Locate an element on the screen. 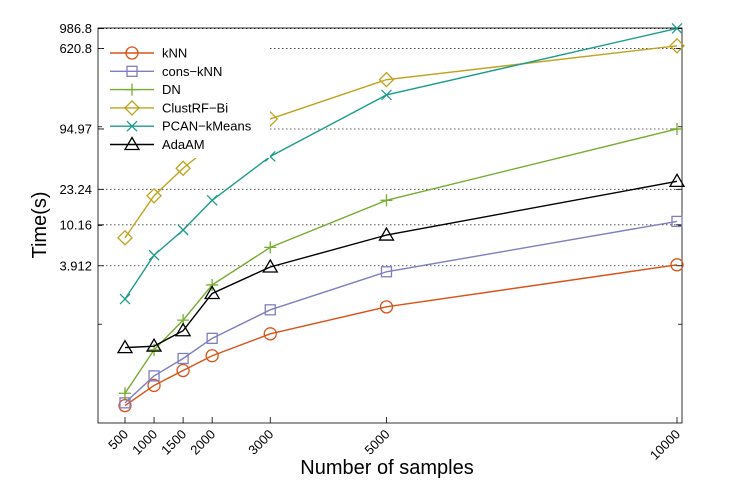 The image size is (747, 481). x-tick-label: 5000 is located at coordinates (377, 442).